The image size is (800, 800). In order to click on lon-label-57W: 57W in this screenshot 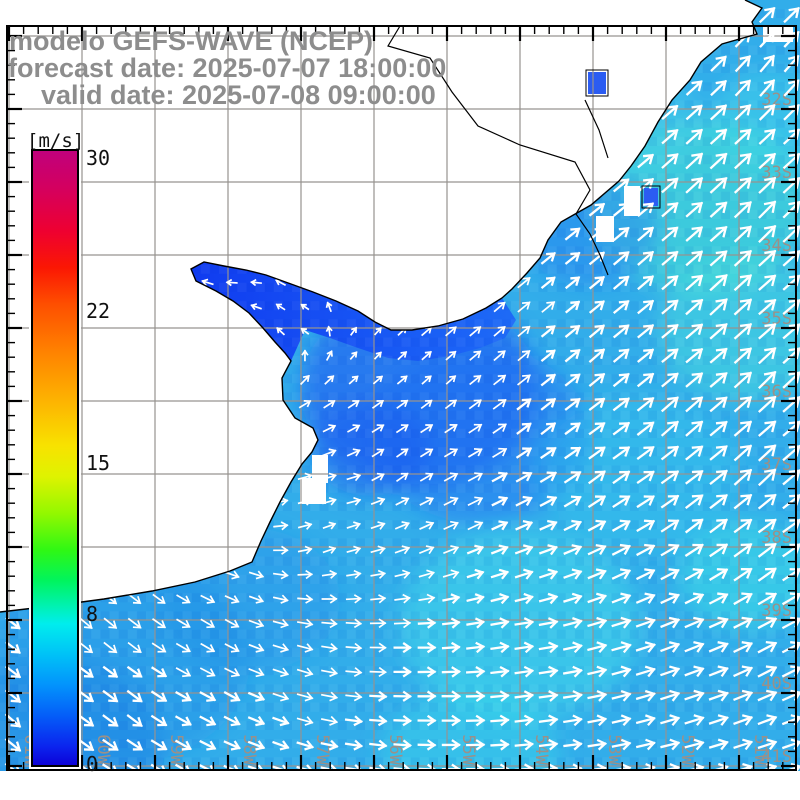, I will do `click(322, 749)`.